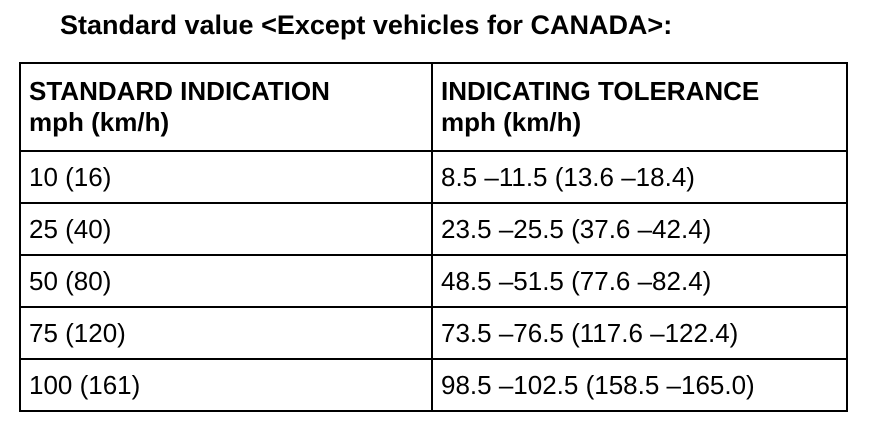 Image resolution: width=880 pixels, height=434 pixels. I want to click on cell-standard: 100 (161), so click(226, 385).